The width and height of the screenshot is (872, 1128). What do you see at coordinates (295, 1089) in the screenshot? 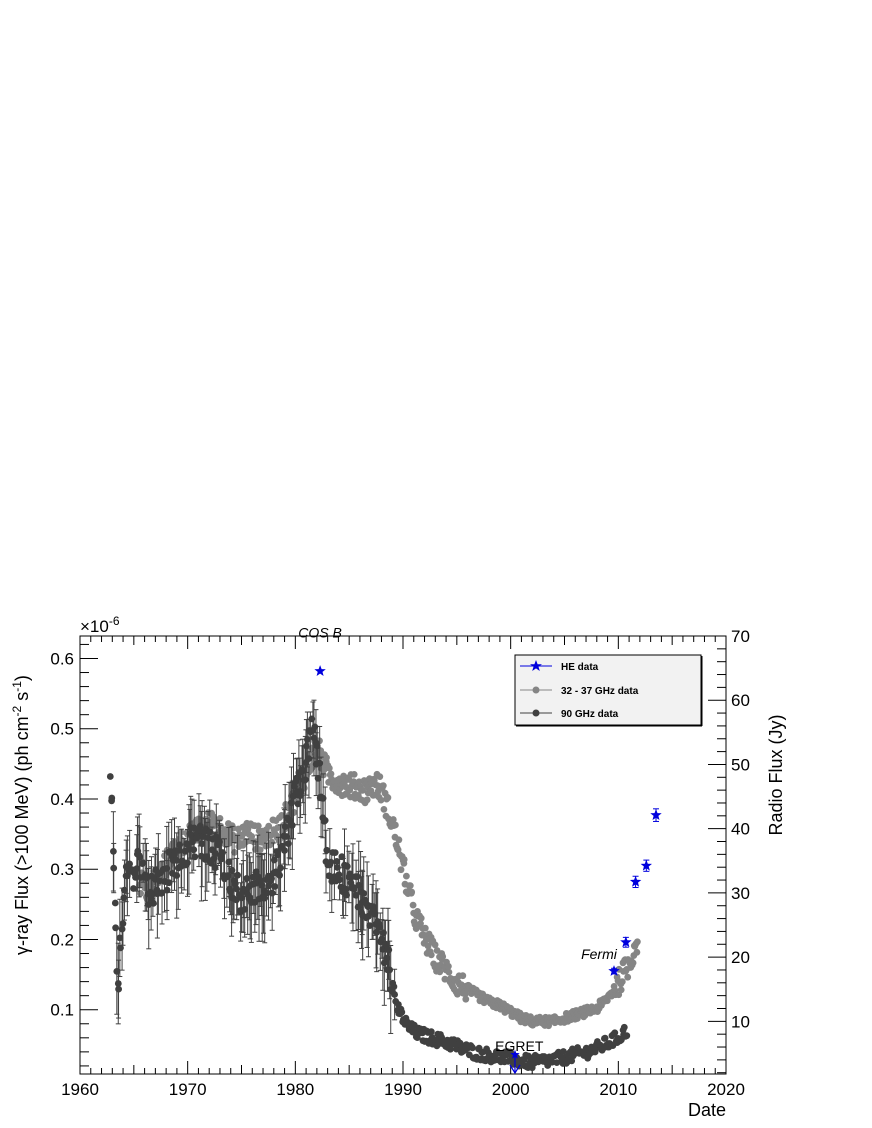
I see `x-tick-label: 1980` at bounding box center [295, 1089].